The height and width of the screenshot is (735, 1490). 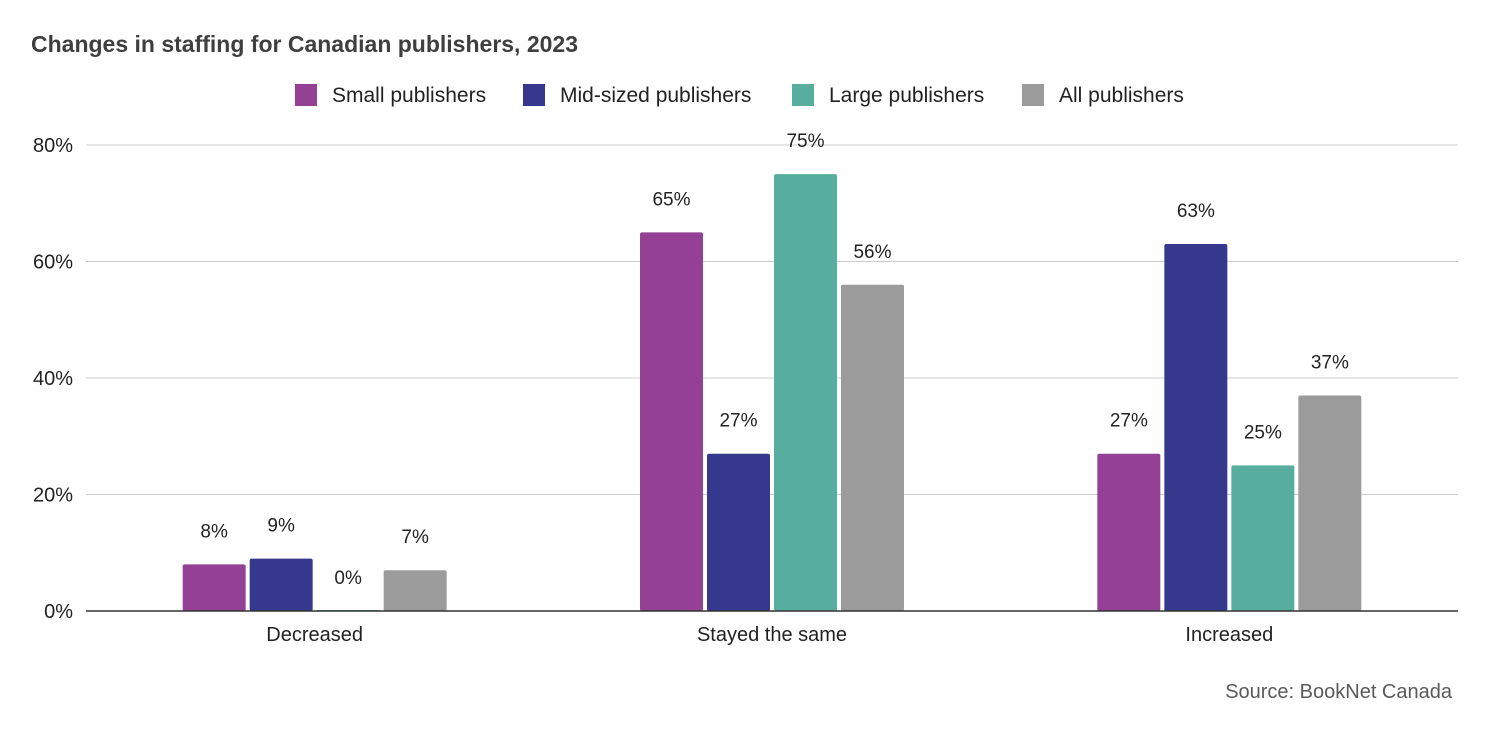 What do you see at coordinates (214, 531) in the screenshot?
I see `data-label: 8%` at bounding box center [214, 531].